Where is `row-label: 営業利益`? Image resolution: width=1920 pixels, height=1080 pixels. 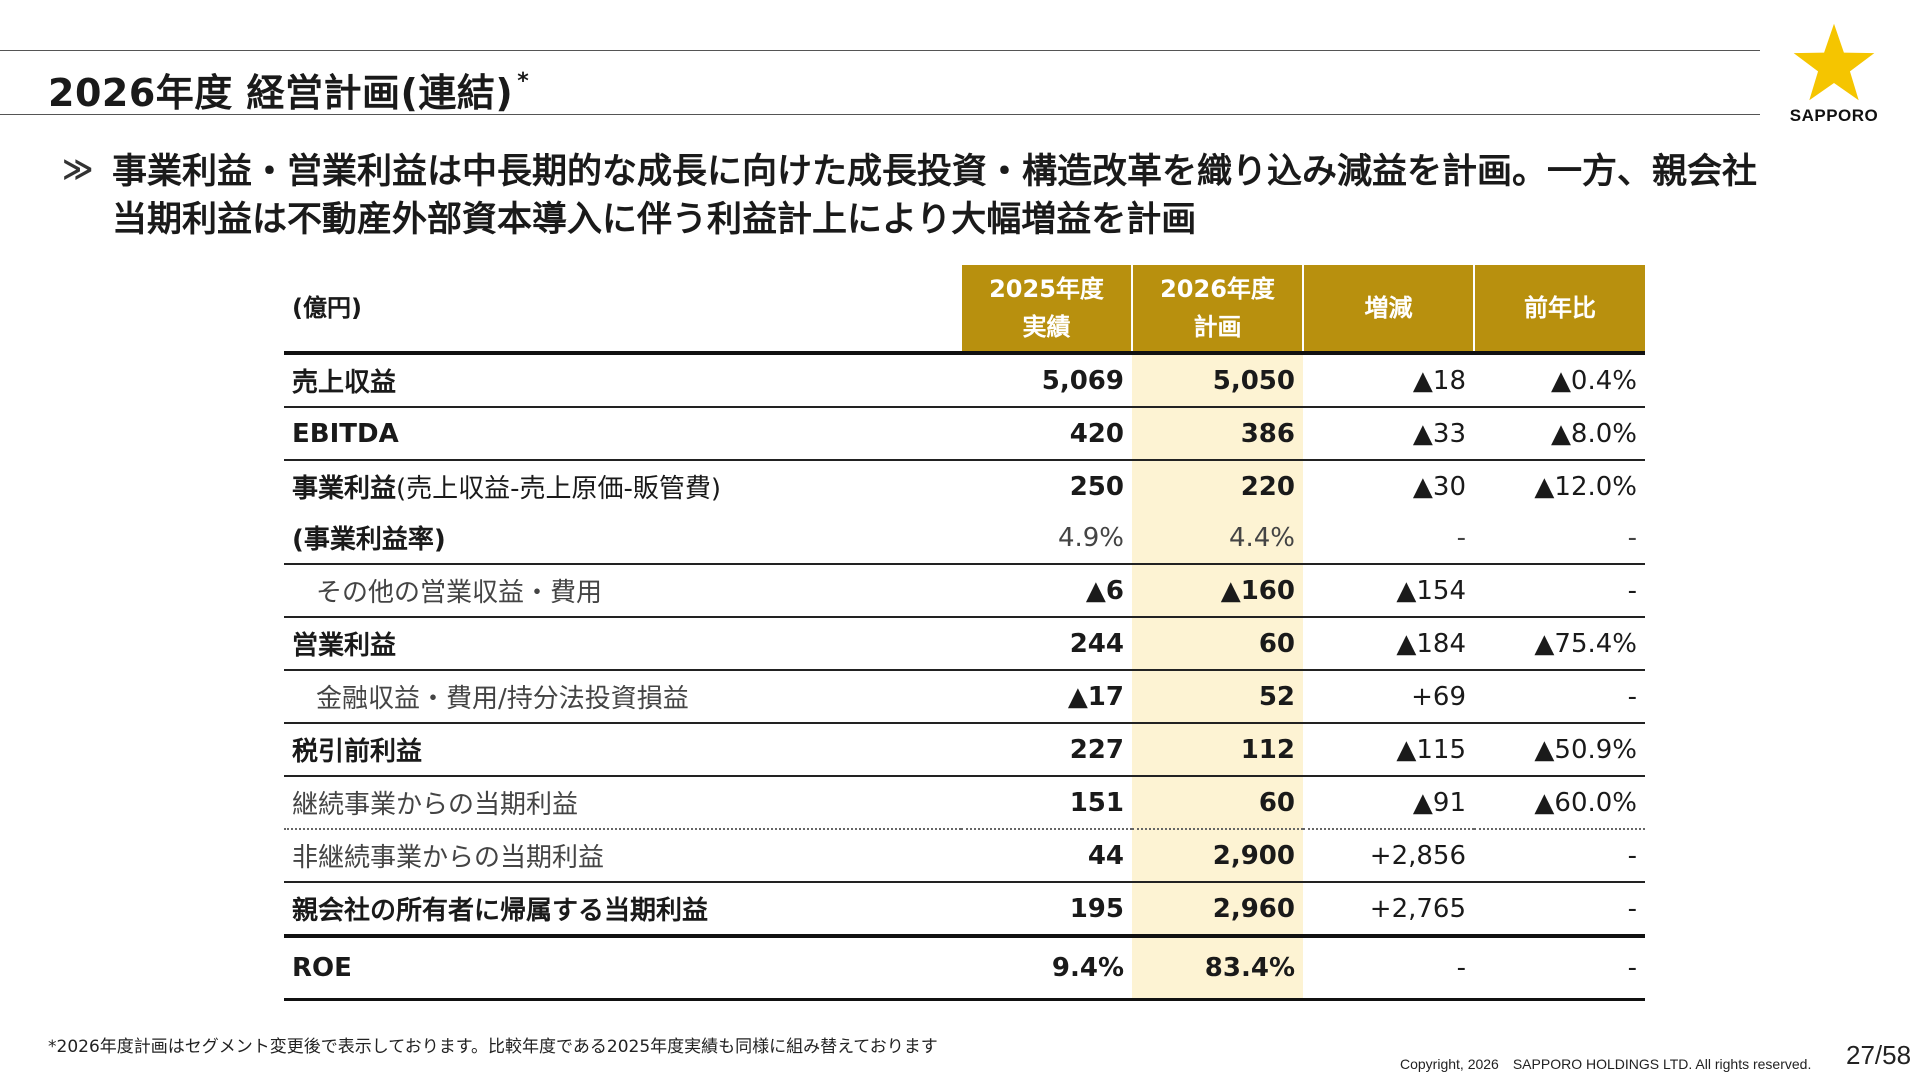 row-label: 営業利益 is located at coordinates (622, 643).